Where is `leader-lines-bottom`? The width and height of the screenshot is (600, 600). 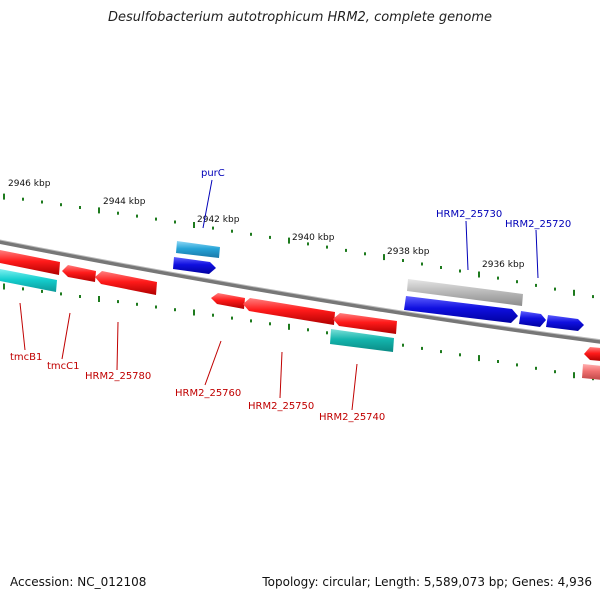
leader-lines-bottom is located at coordinates (188, 356).